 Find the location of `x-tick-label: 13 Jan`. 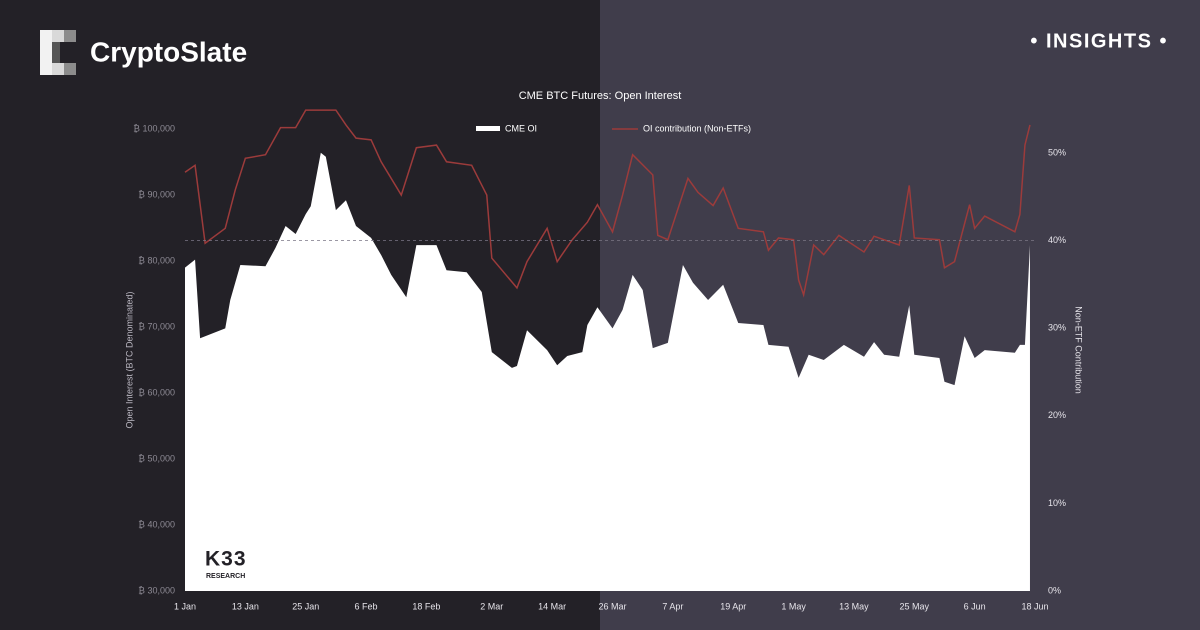

x-tick-label: 13 Jan is located at coordinates (245, 606).